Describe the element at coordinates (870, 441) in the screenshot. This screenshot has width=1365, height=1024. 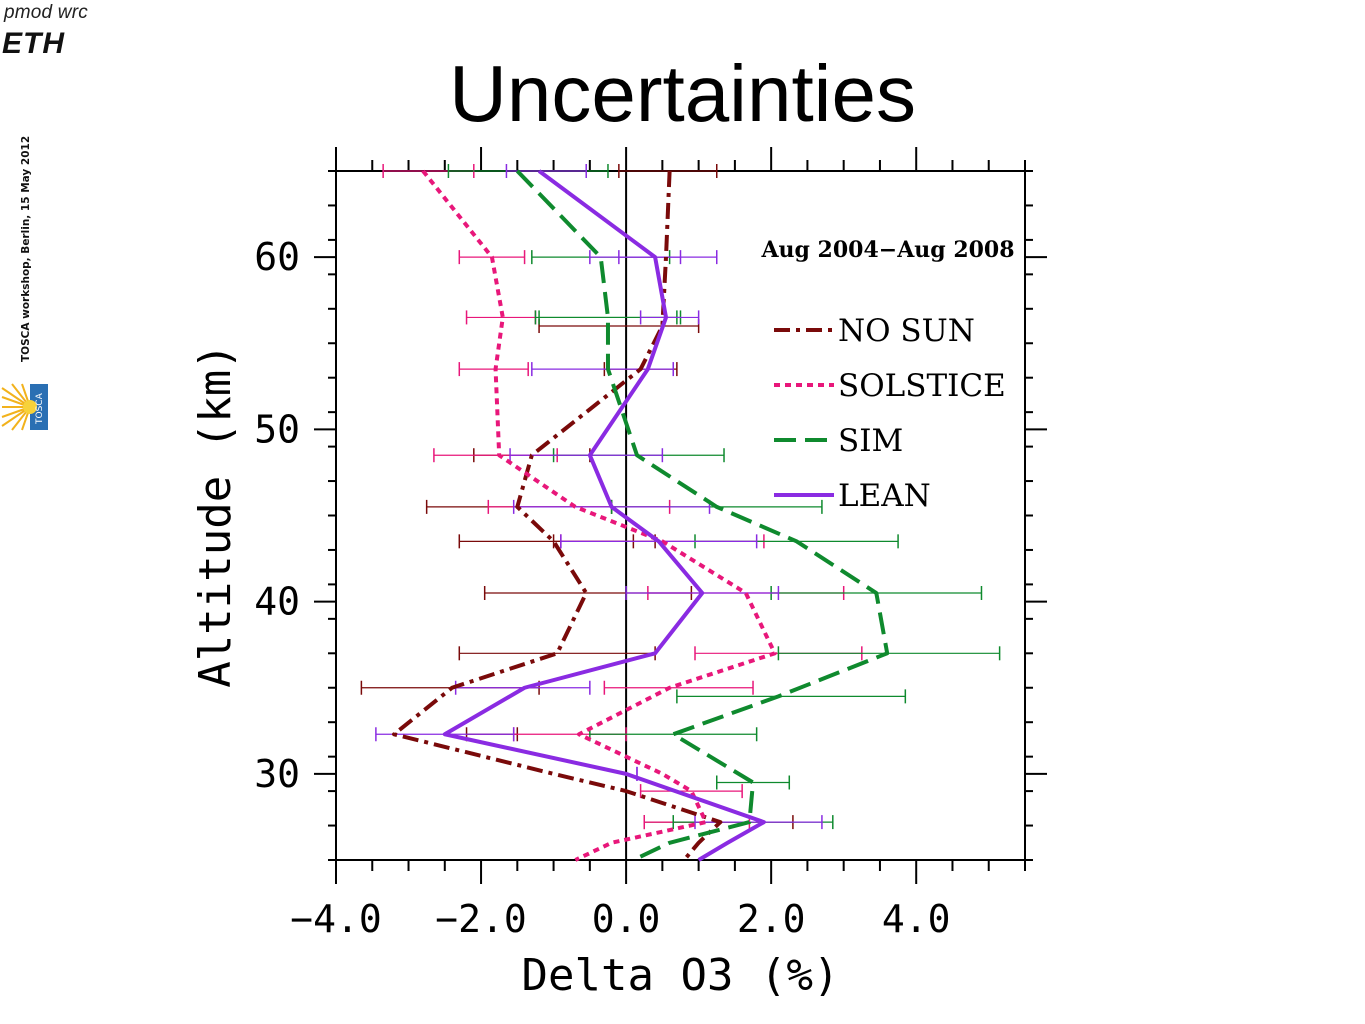
I see `legend-label: SIM` at that location.